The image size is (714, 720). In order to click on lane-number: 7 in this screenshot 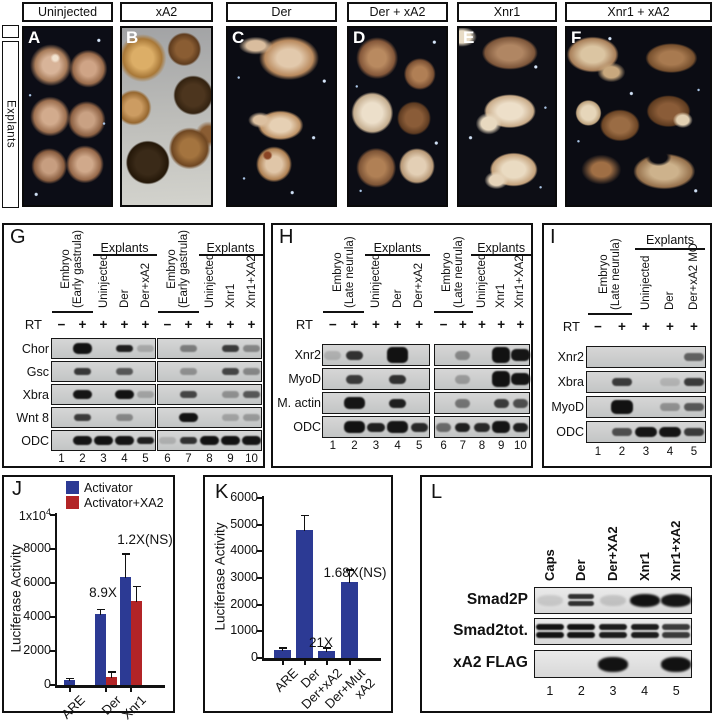, I will do `click(462, 446)`.